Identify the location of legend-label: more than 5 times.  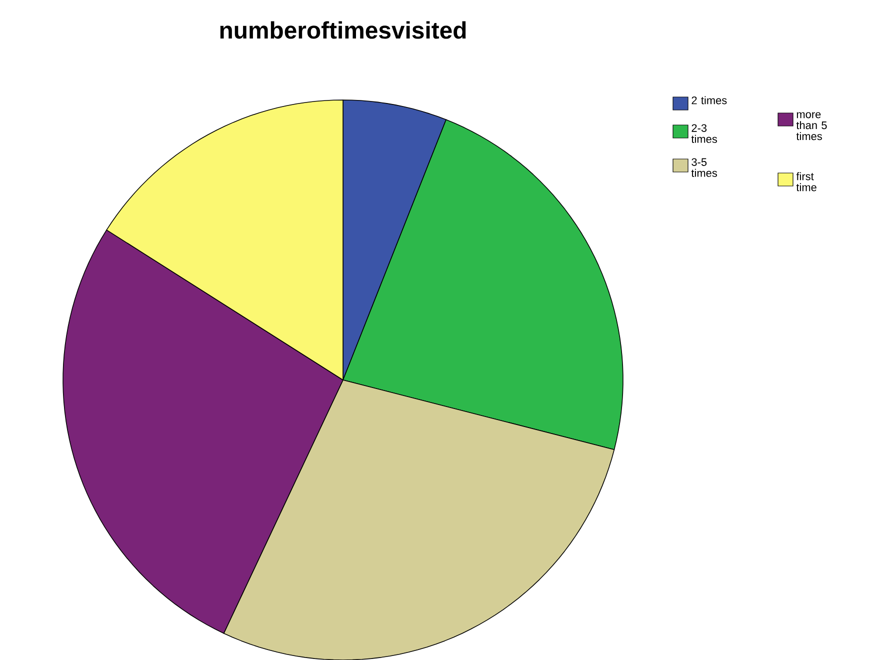
(811, 126).